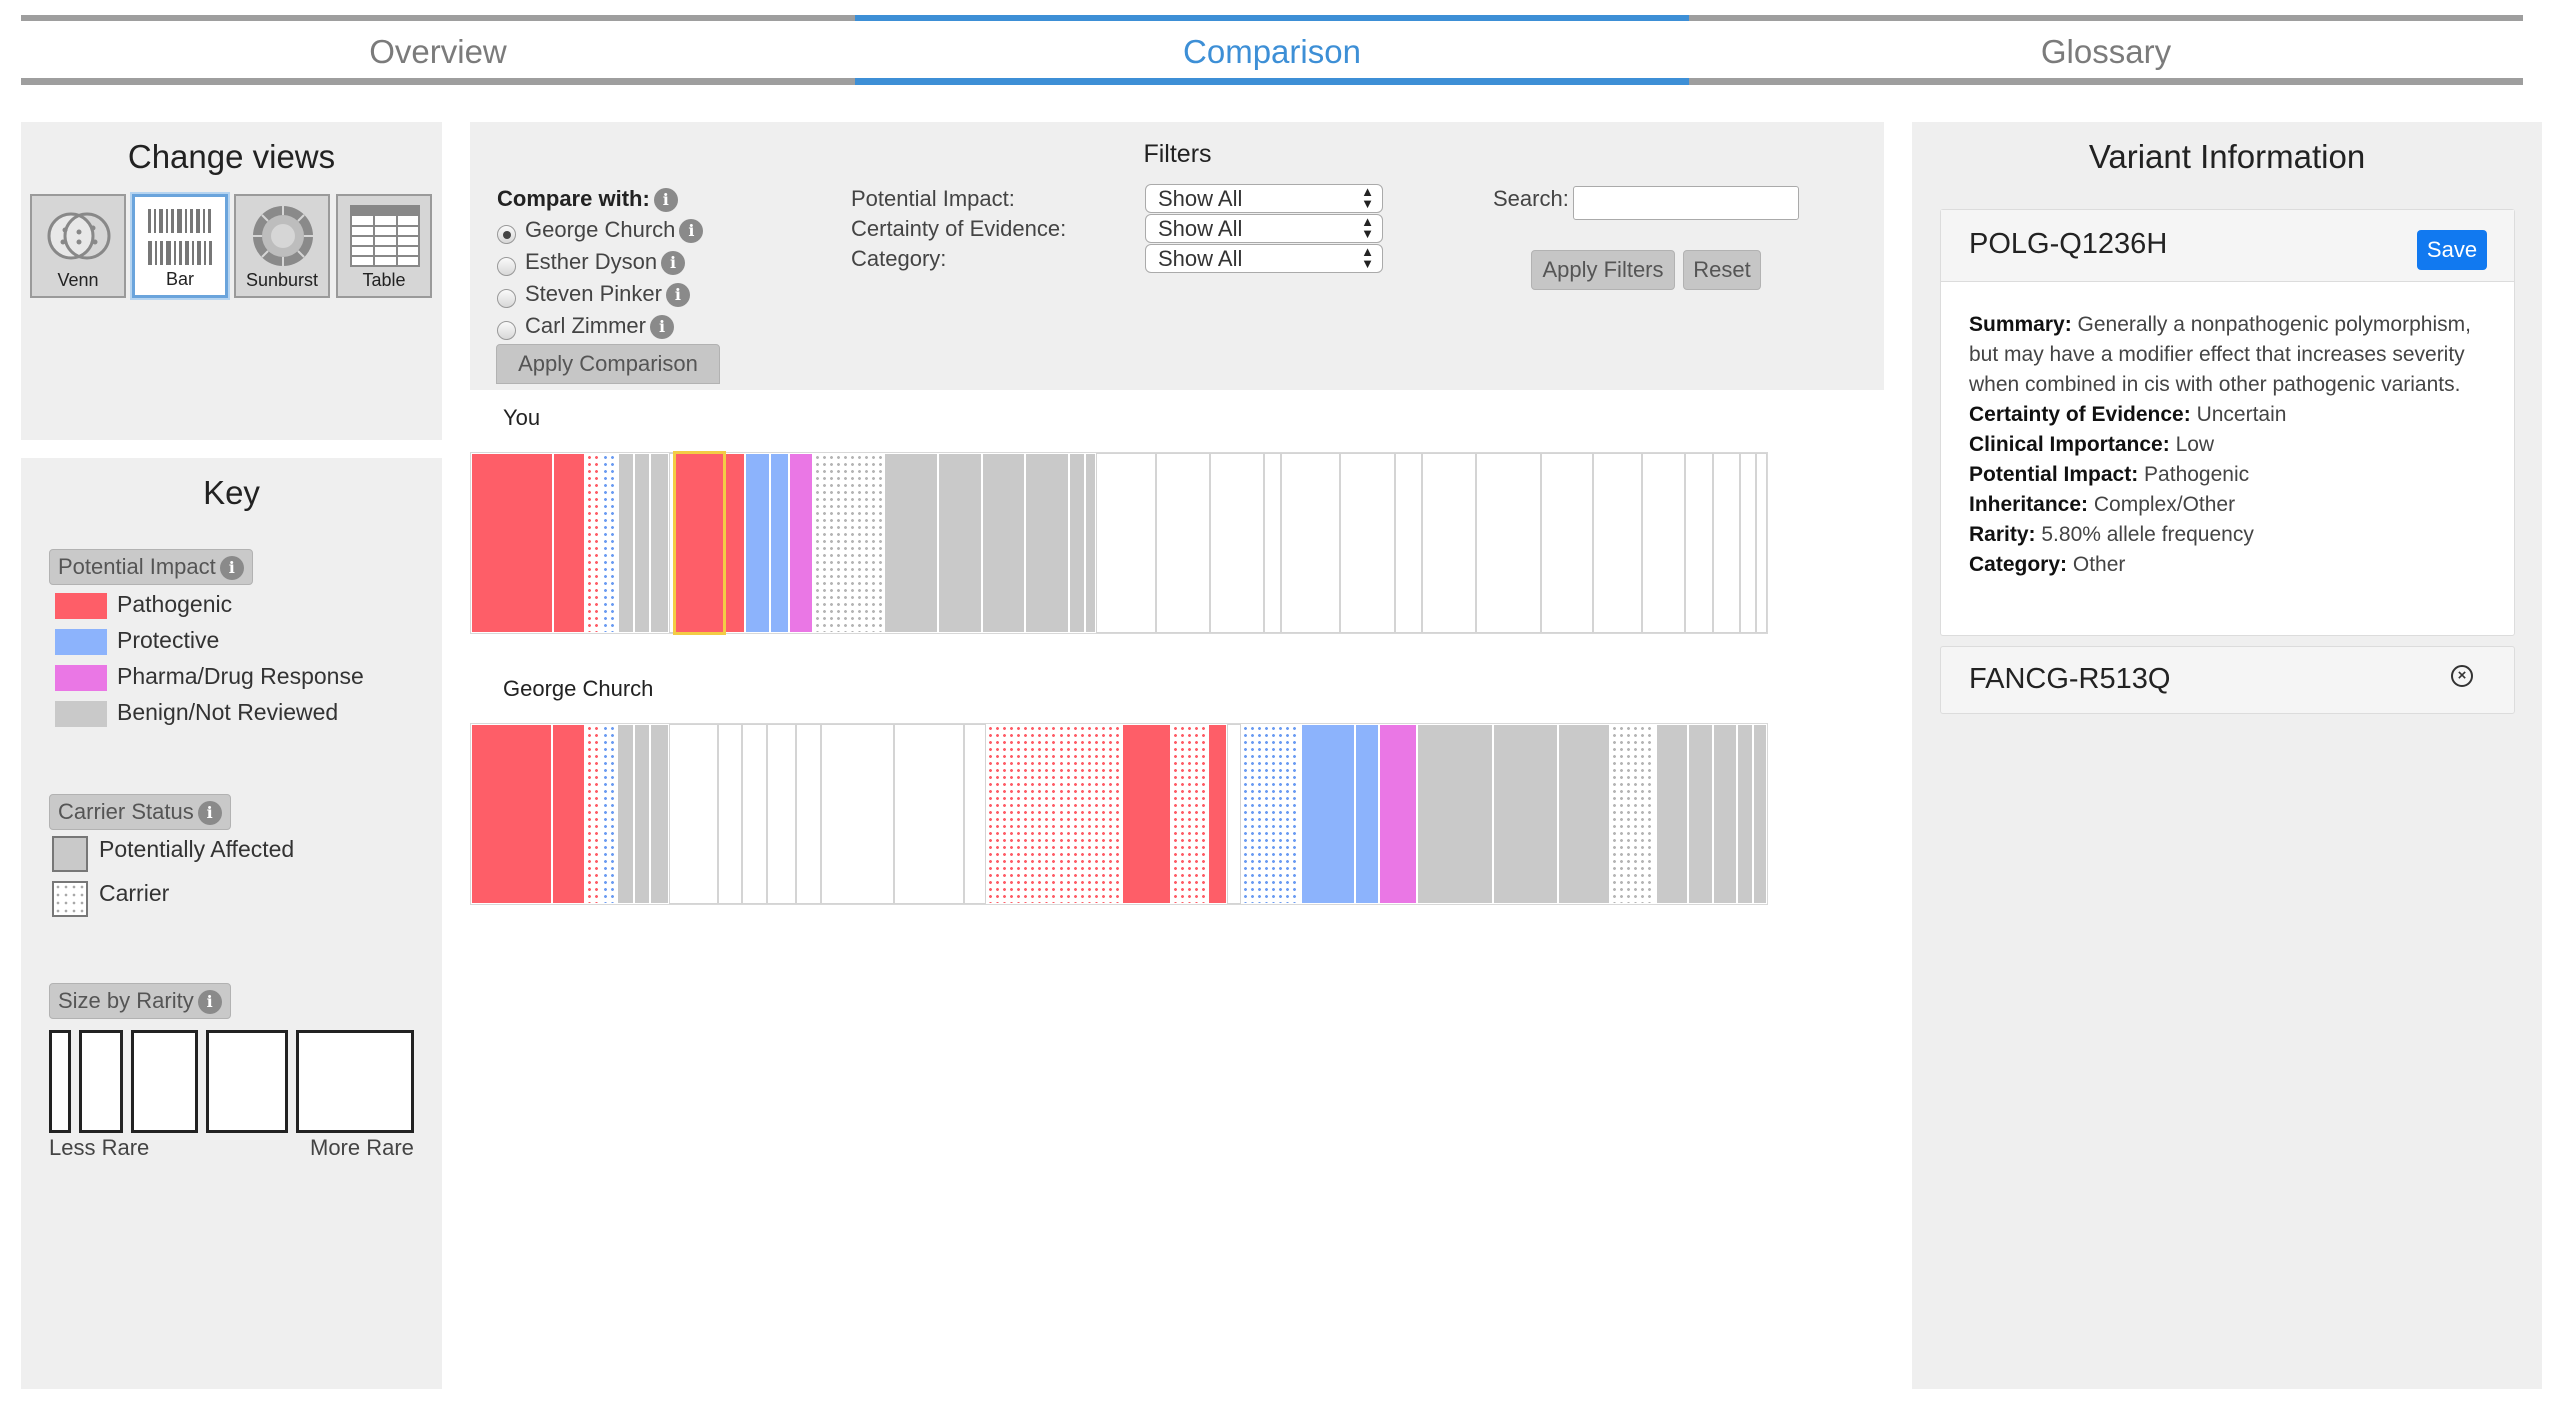  What do you see at coordinates (2452, 250) in the screenshot?
I see `save-button: Save` at bounding box center [2452, 250].